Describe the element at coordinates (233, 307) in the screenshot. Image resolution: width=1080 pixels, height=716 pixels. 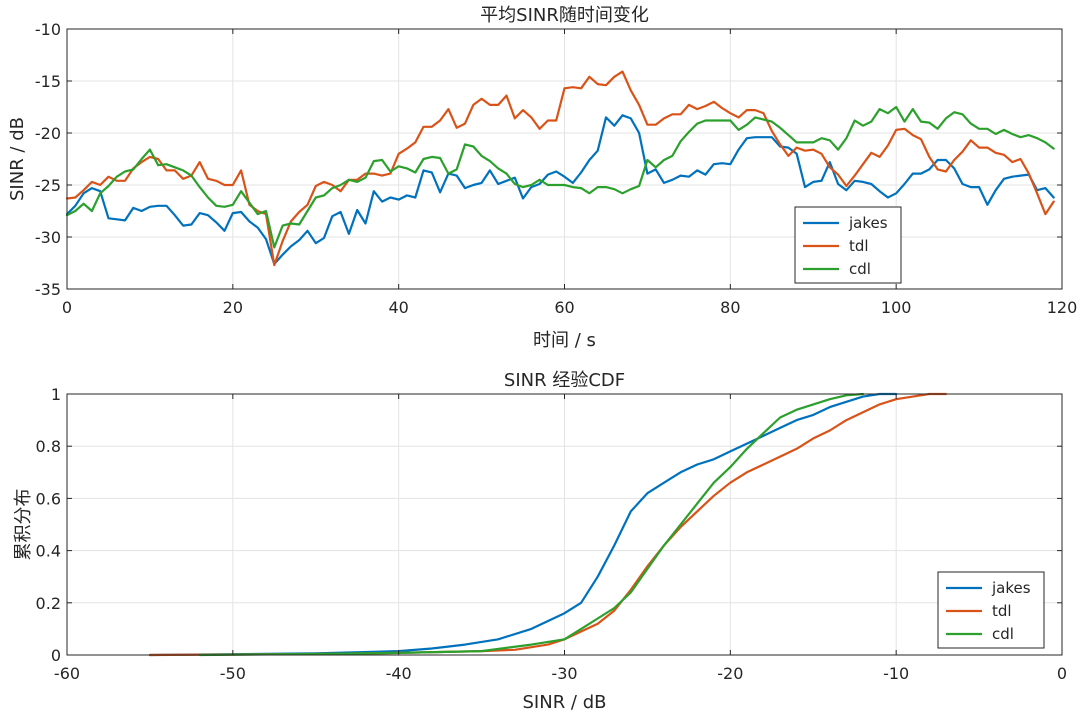
I see `x-tick-label: 20` at that location.